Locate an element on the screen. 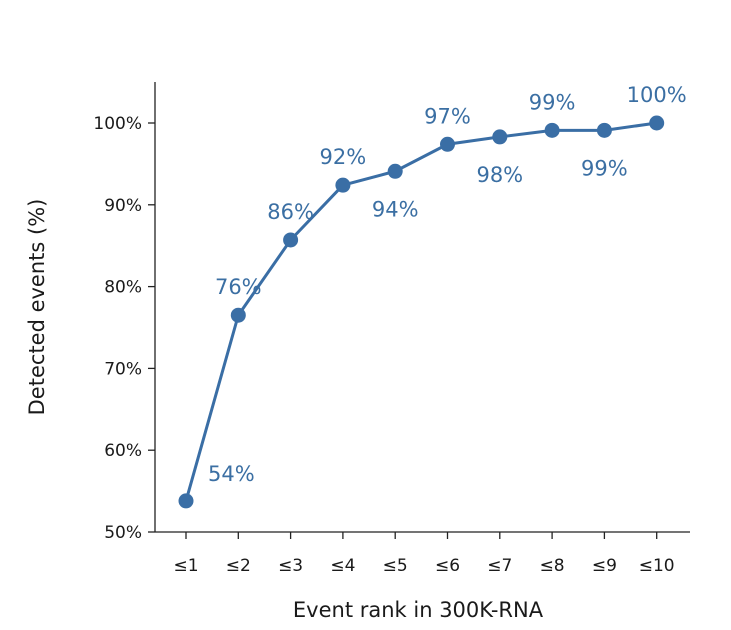 The height and width of the screenshot is (630, 731). data-label: 76% is located at coordinates (238, 287).